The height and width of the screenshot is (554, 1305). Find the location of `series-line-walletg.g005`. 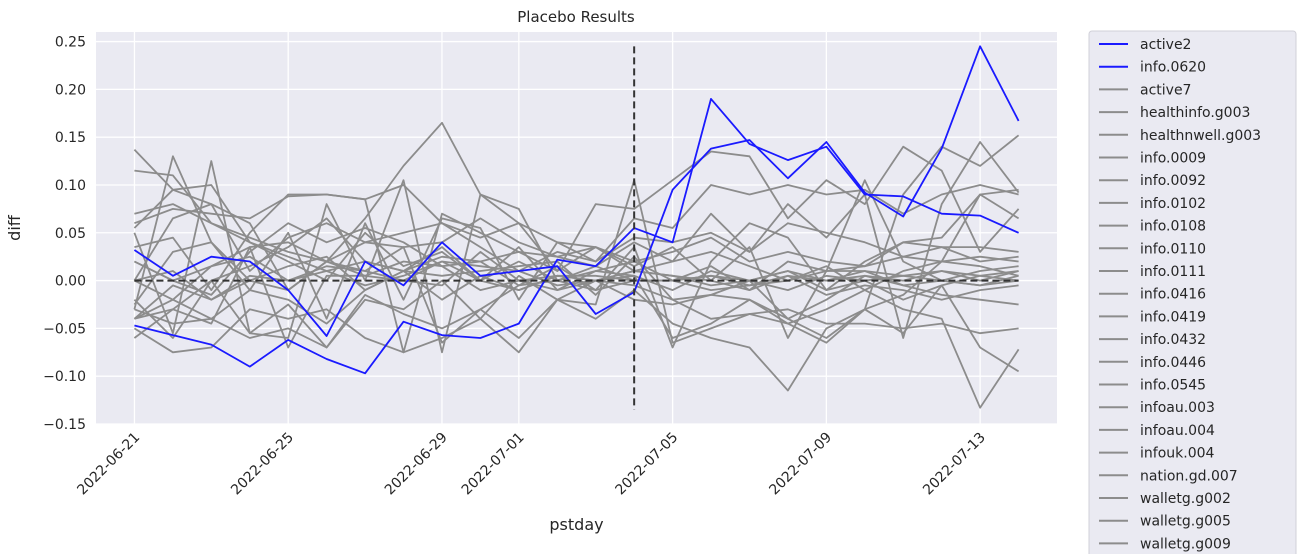

series-line-walletg.g005 is located at coordinates (576, 292).